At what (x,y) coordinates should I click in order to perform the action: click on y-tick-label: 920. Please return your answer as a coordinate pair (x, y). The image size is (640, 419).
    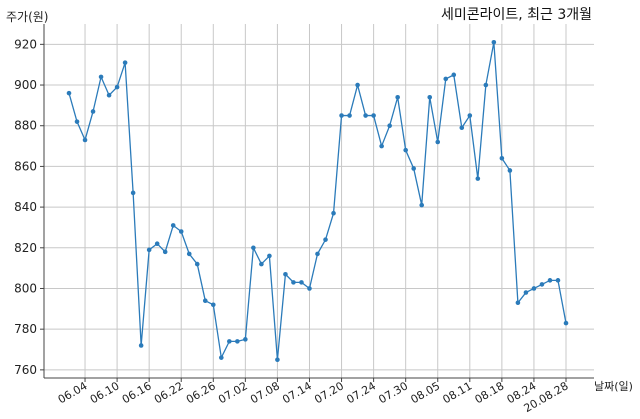
    Looking at the image, I should click on (25, 44).